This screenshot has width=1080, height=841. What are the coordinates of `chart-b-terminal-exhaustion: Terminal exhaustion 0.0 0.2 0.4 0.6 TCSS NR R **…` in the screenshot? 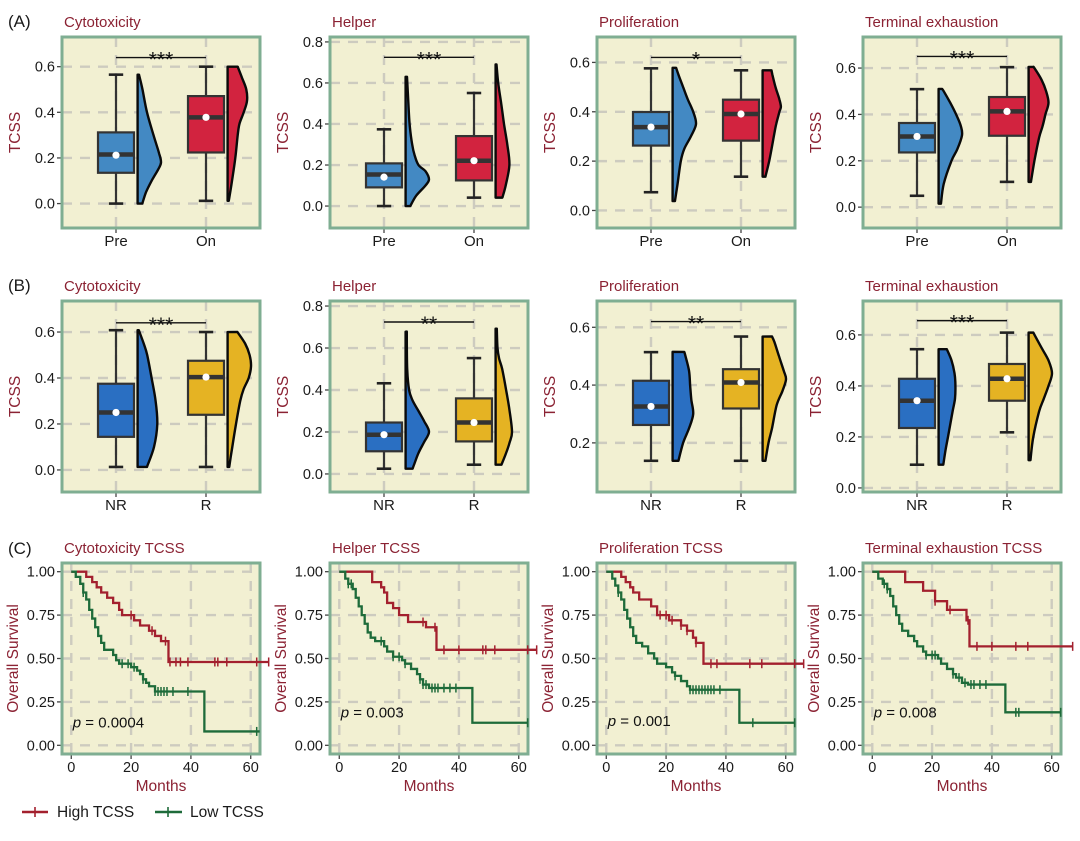 It's located at (935, 396).